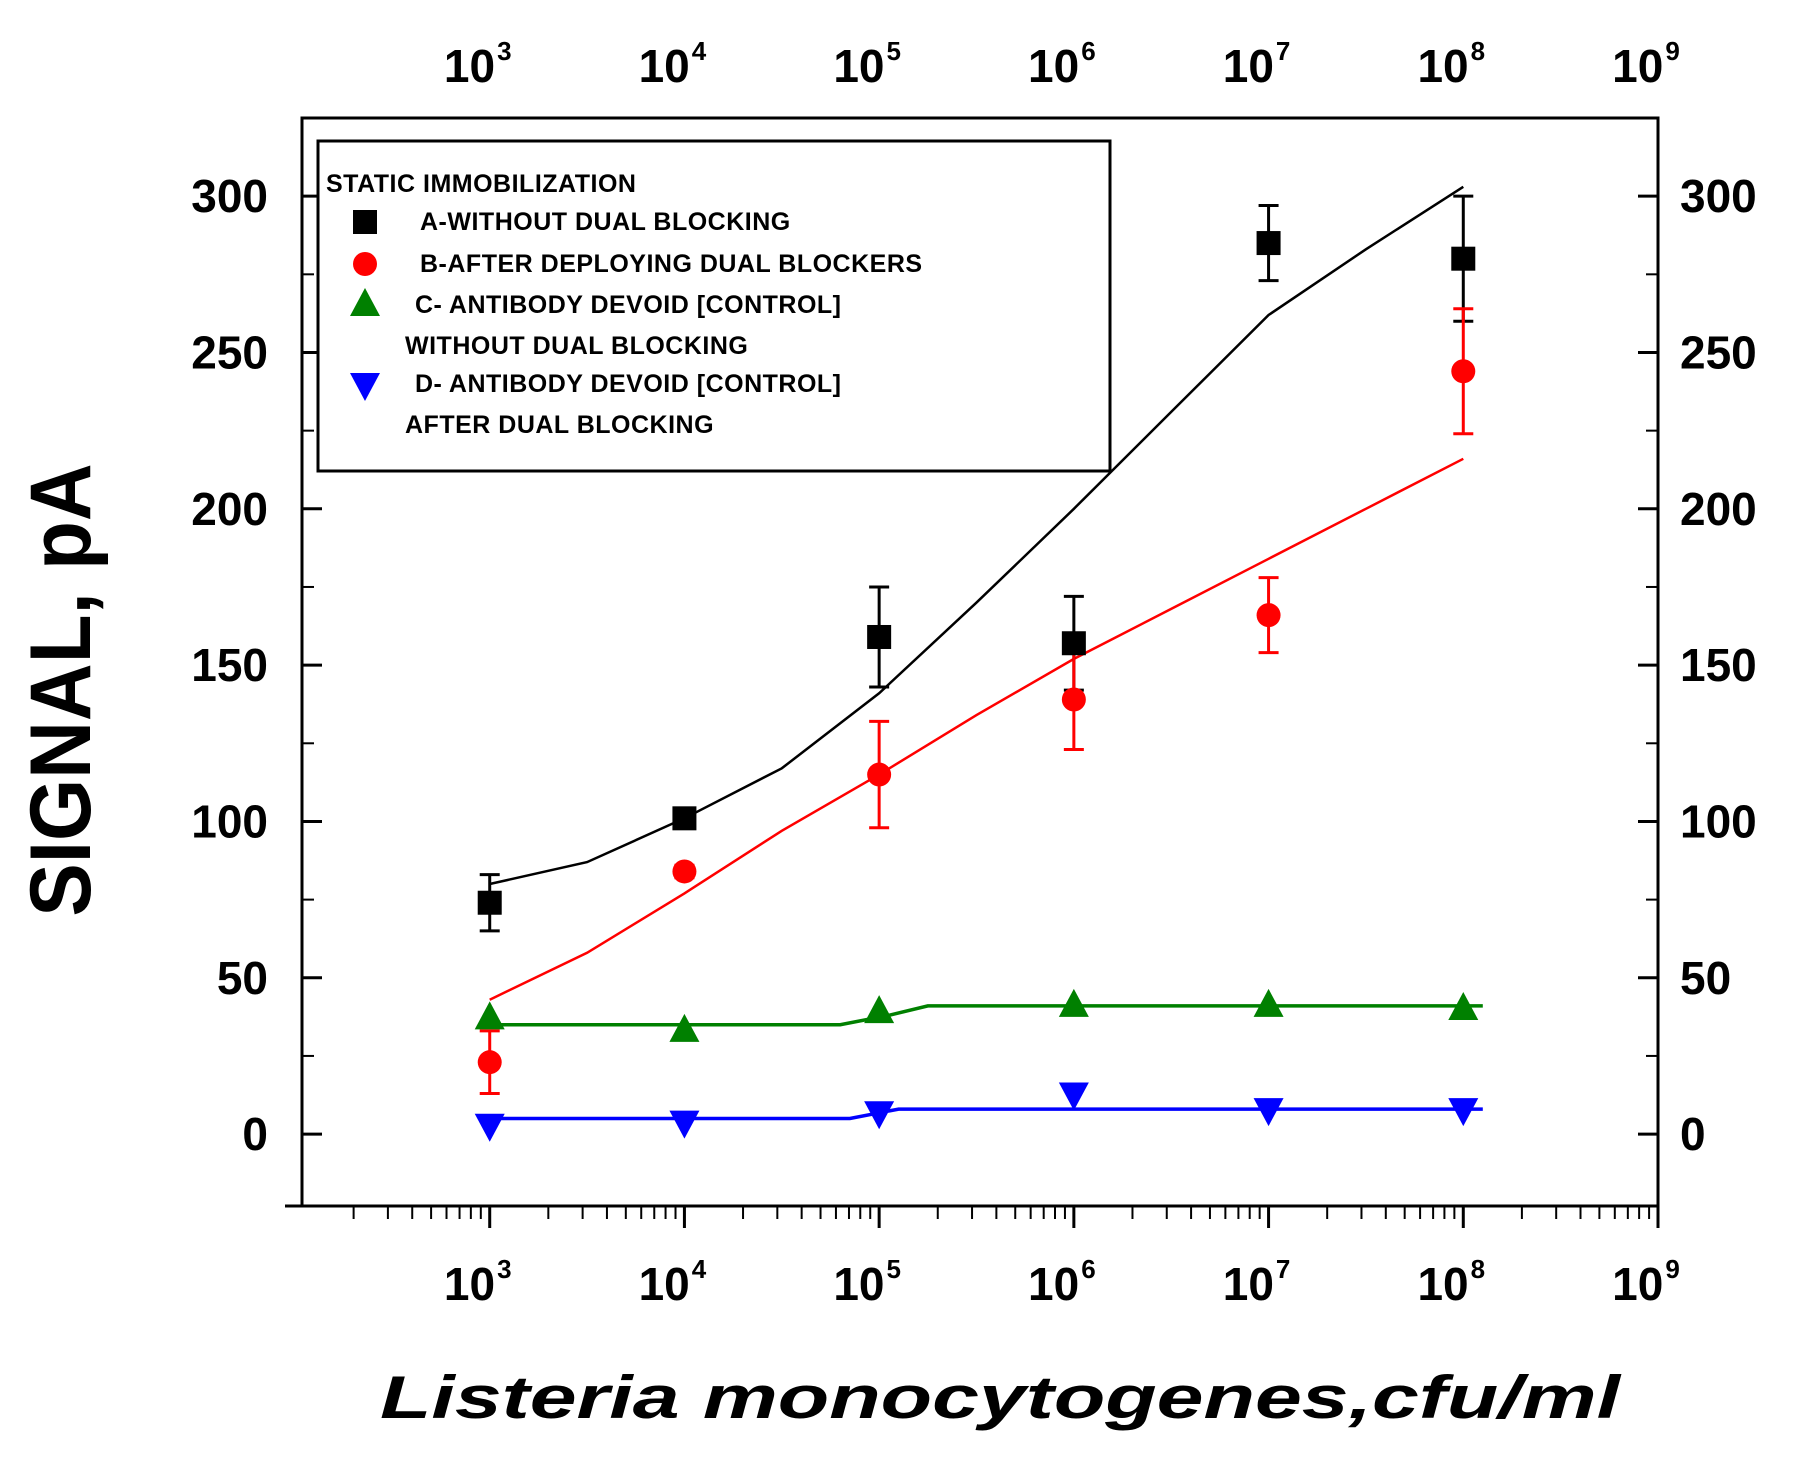 The height and width of the screenshot is (1458, 1800). I want to click on legend-entry-label: AFTER DUAL BLOCKING, so click(559, 425).